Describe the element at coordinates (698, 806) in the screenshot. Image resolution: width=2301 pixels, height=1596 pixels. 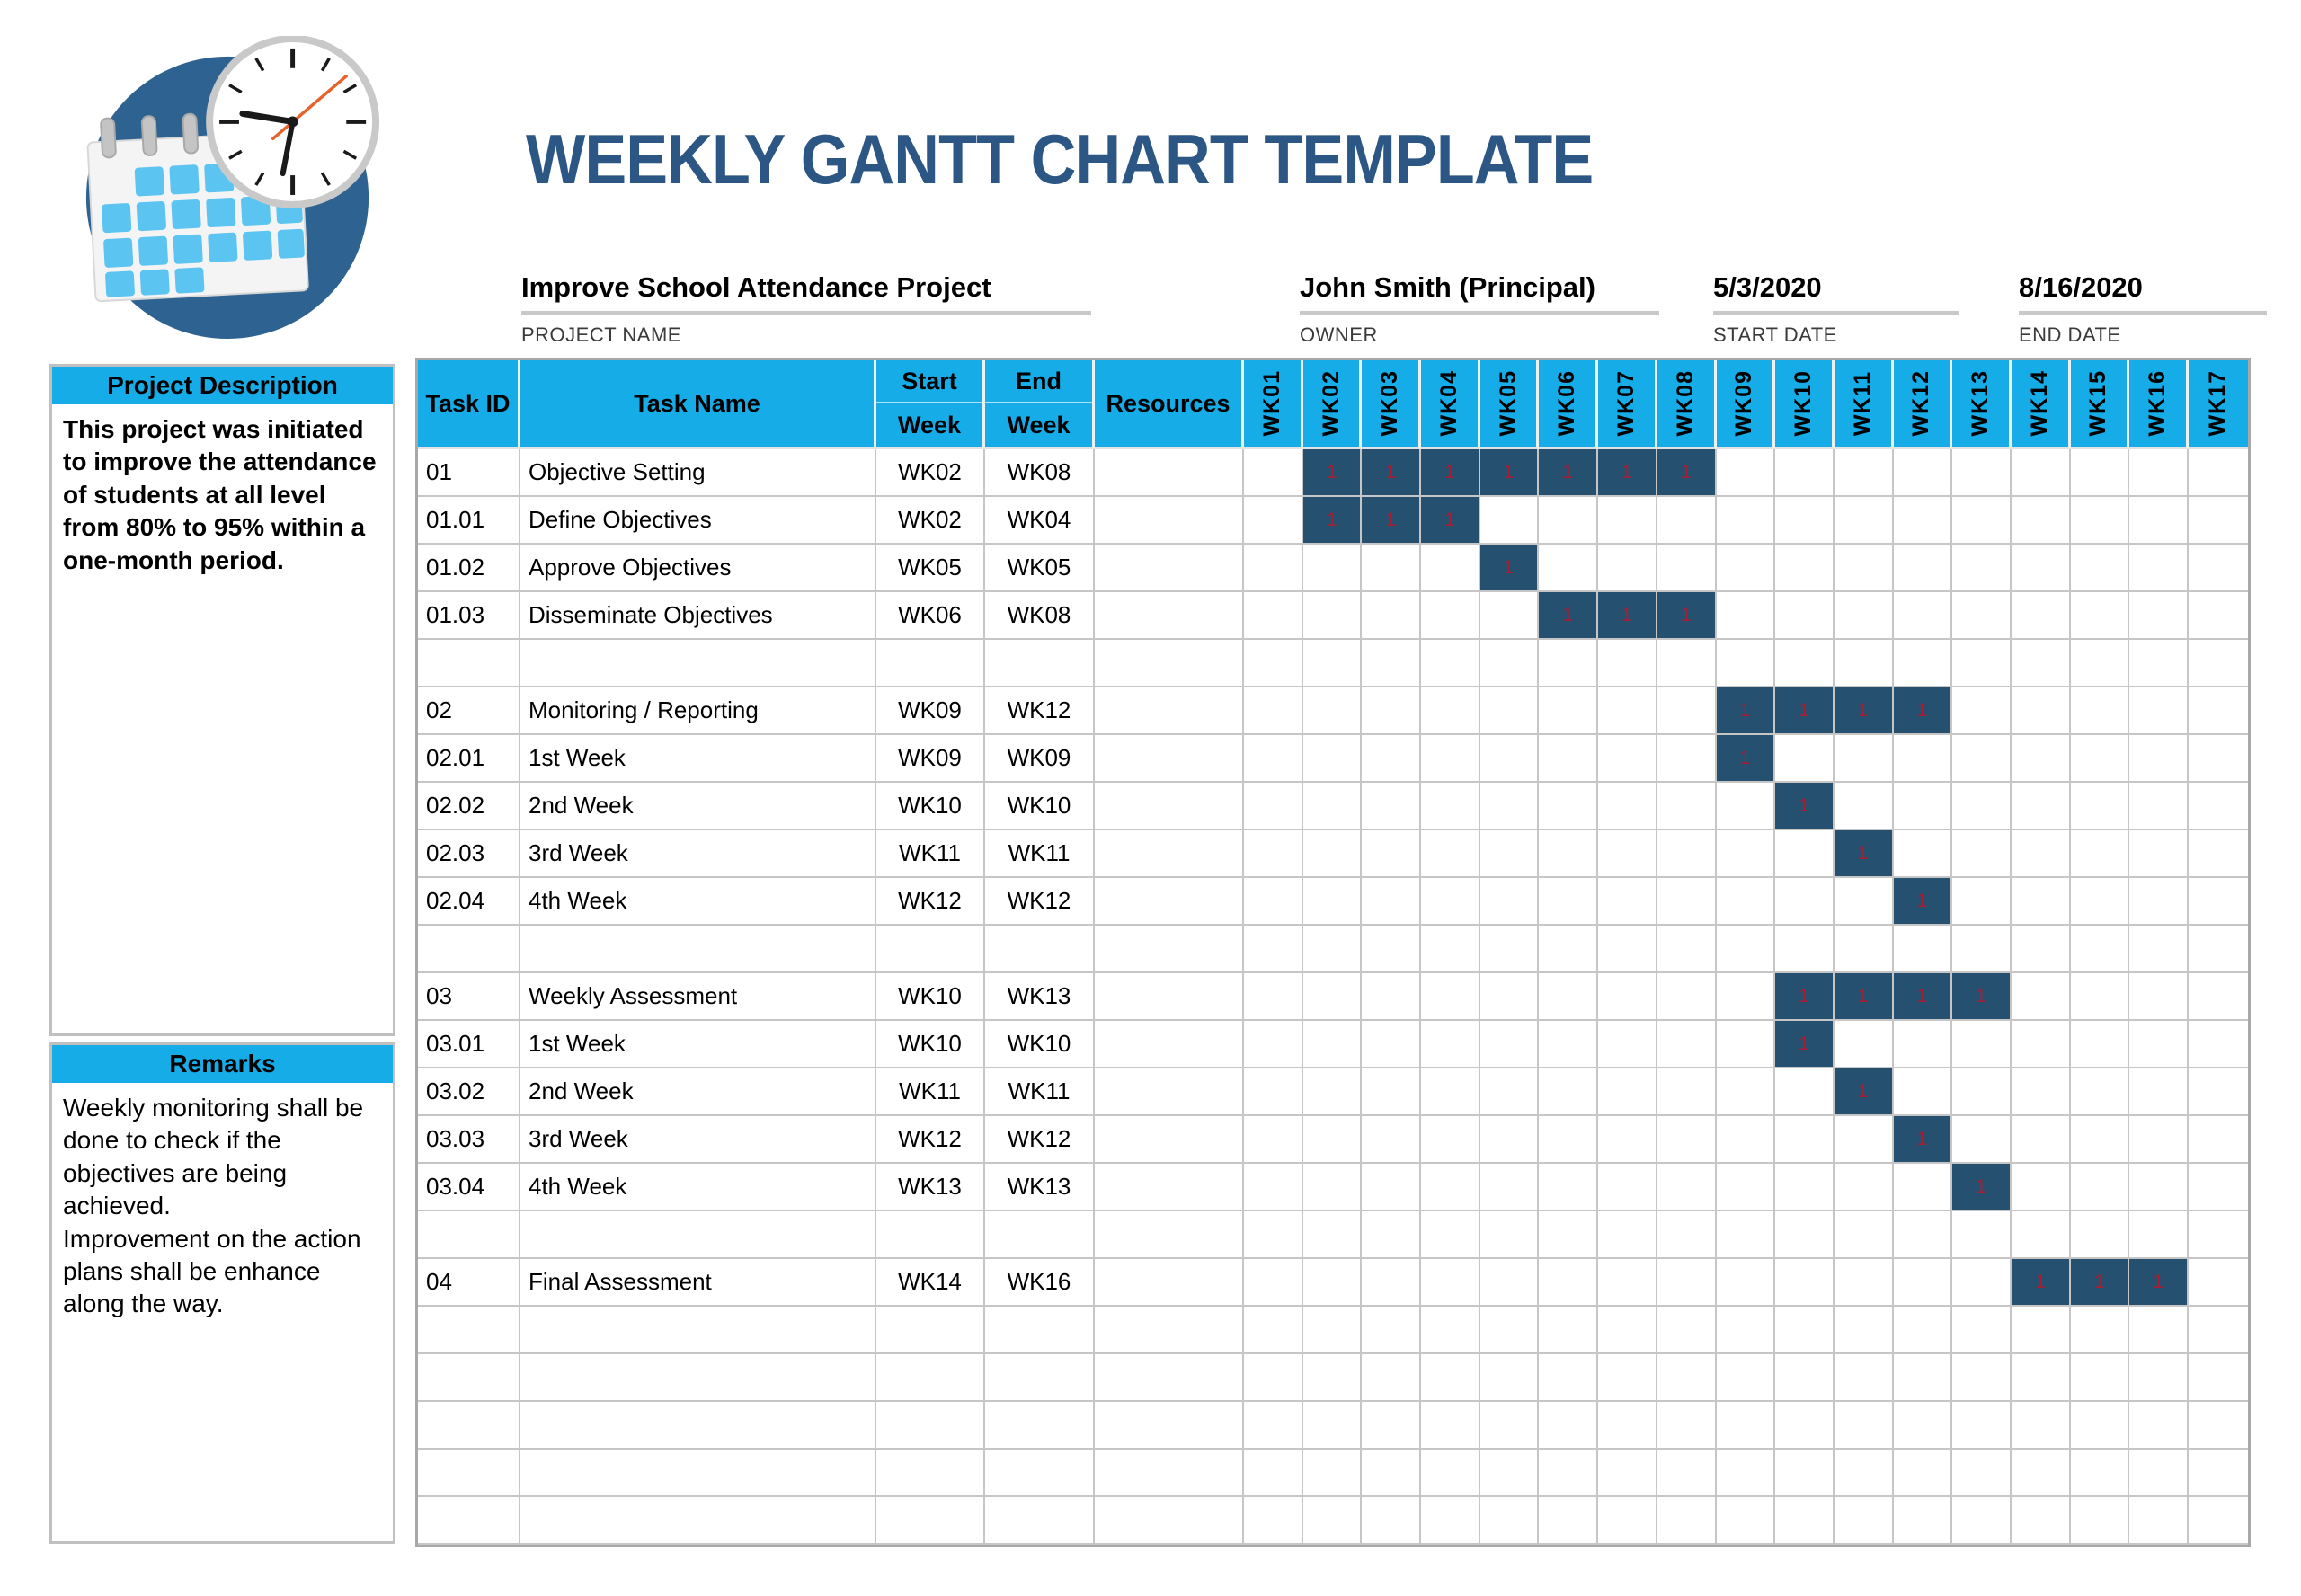
I see `cell-task-name: 2nd Week` at that location.